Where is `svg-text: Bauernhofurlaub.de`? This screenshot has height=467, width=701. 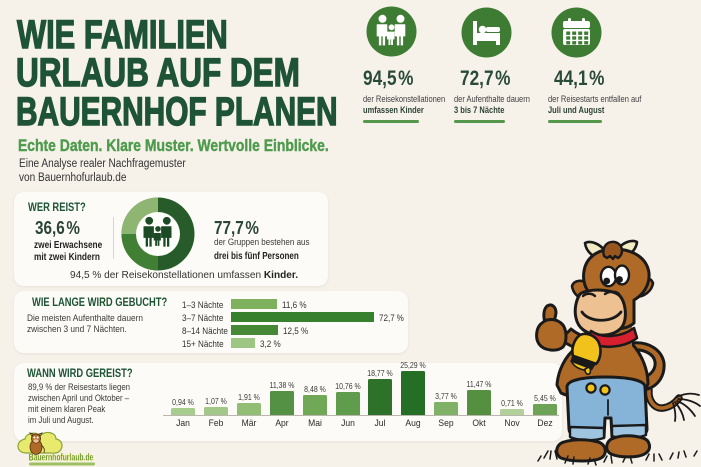
svg-text: Bauernhofurlaub.de is located at coordinates (61, 458).